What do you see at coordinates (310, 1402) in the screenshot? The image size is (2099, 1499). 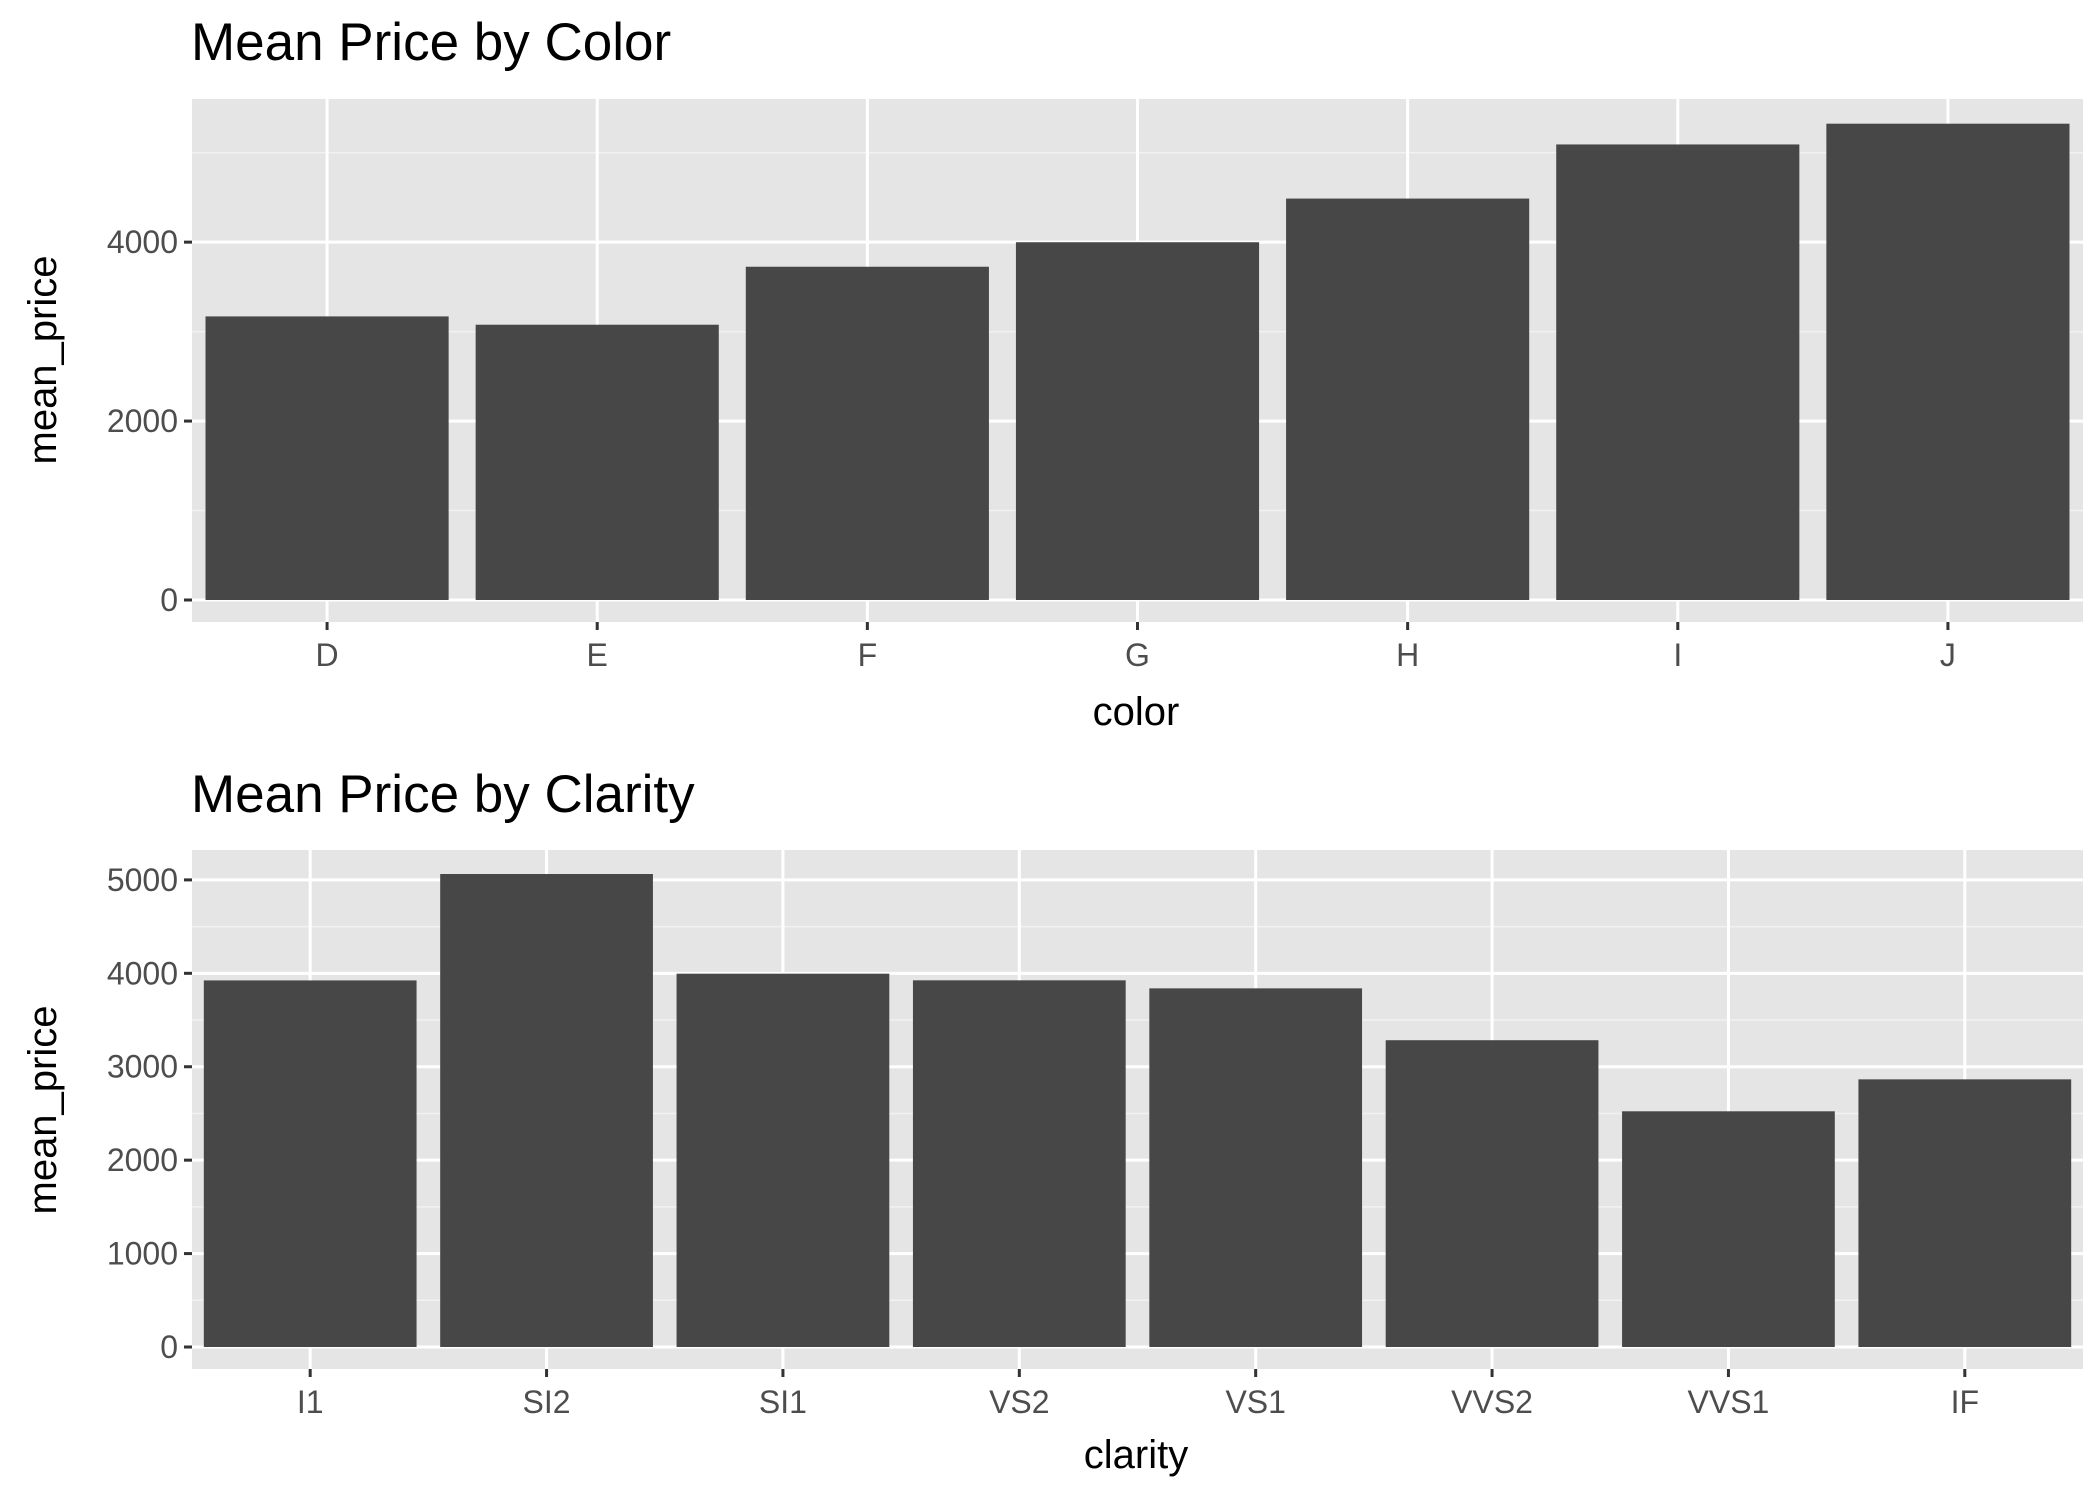 I see `x-tick-label: I1` at bounding box center [310, 1402].